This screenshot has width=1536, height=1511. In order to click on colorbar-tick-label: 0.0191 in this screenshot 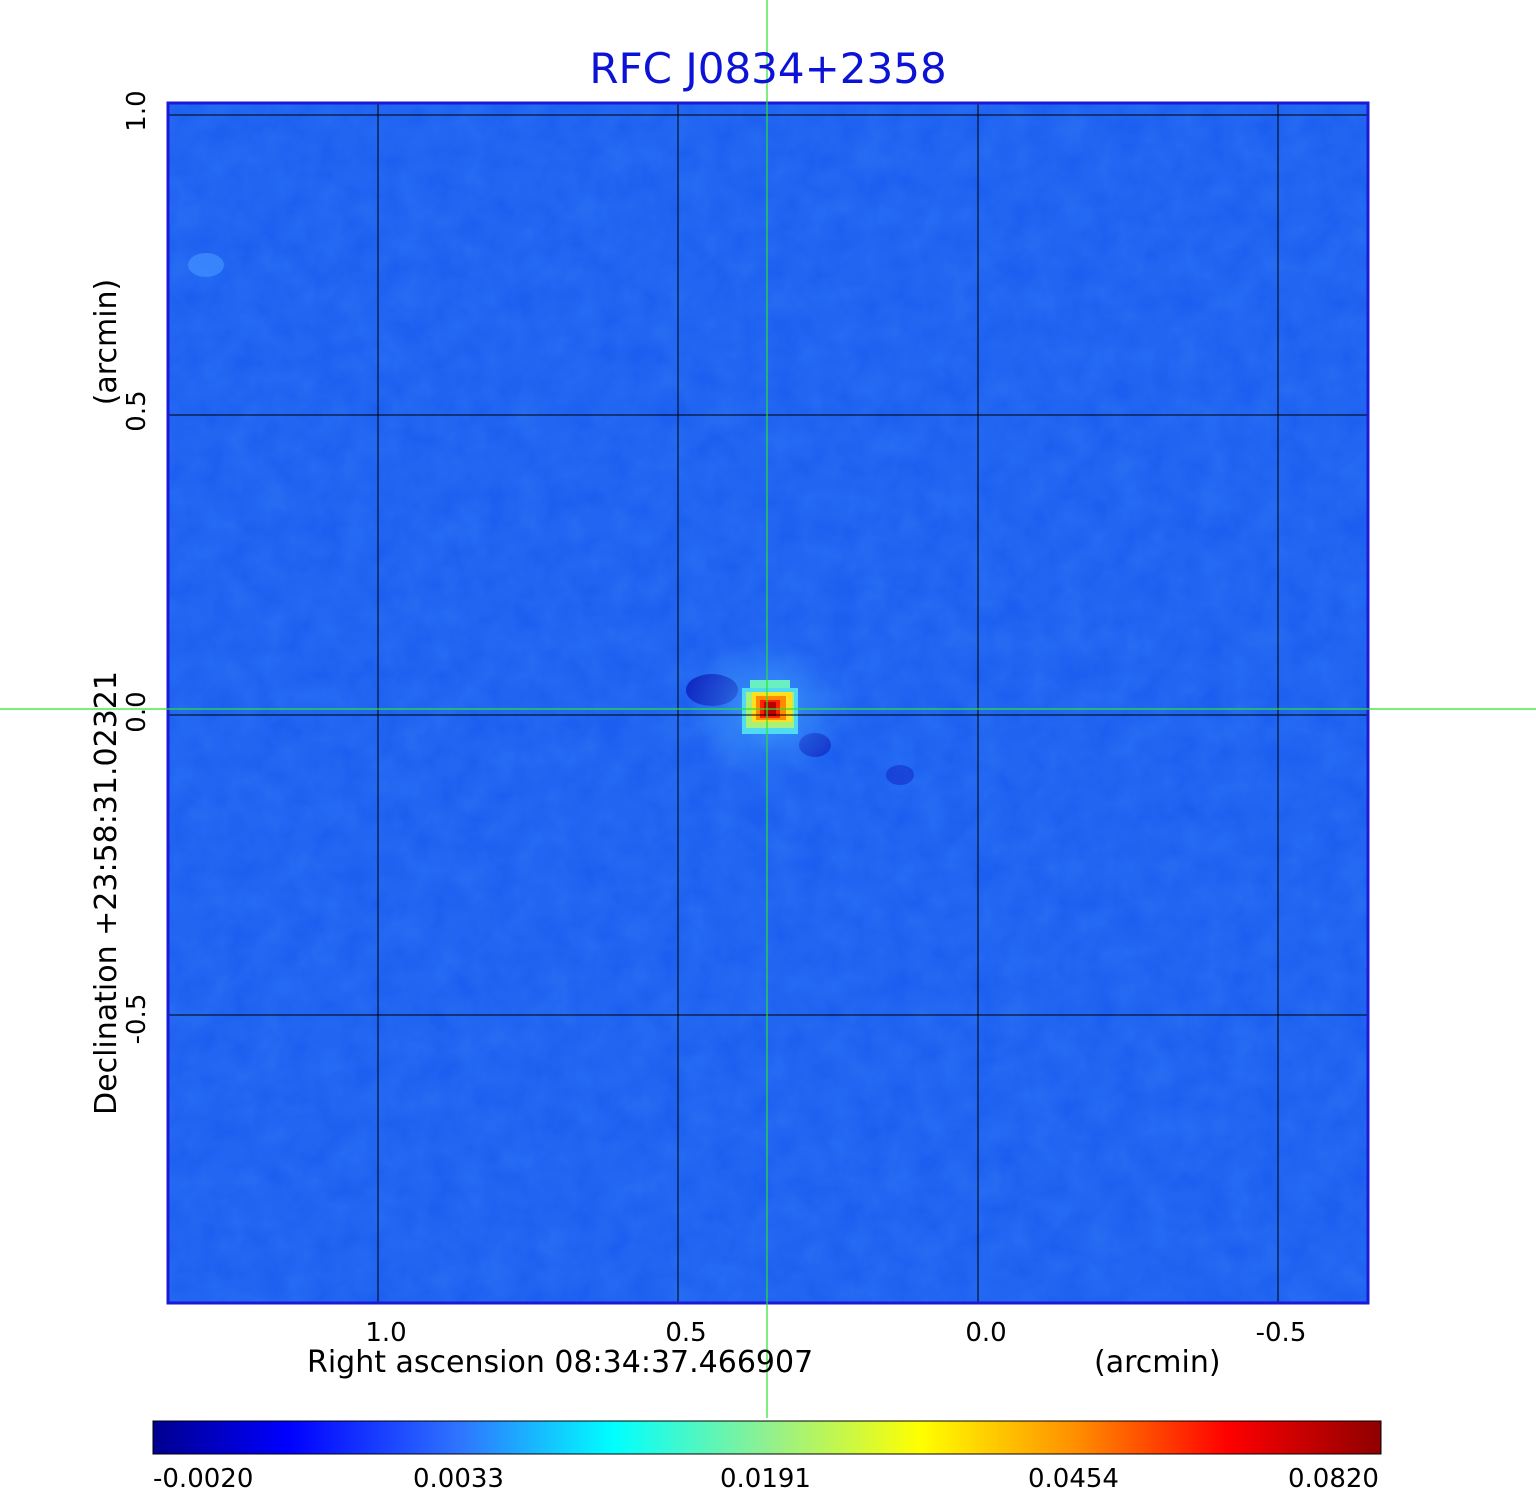, I will do `click(765, 1479)`.